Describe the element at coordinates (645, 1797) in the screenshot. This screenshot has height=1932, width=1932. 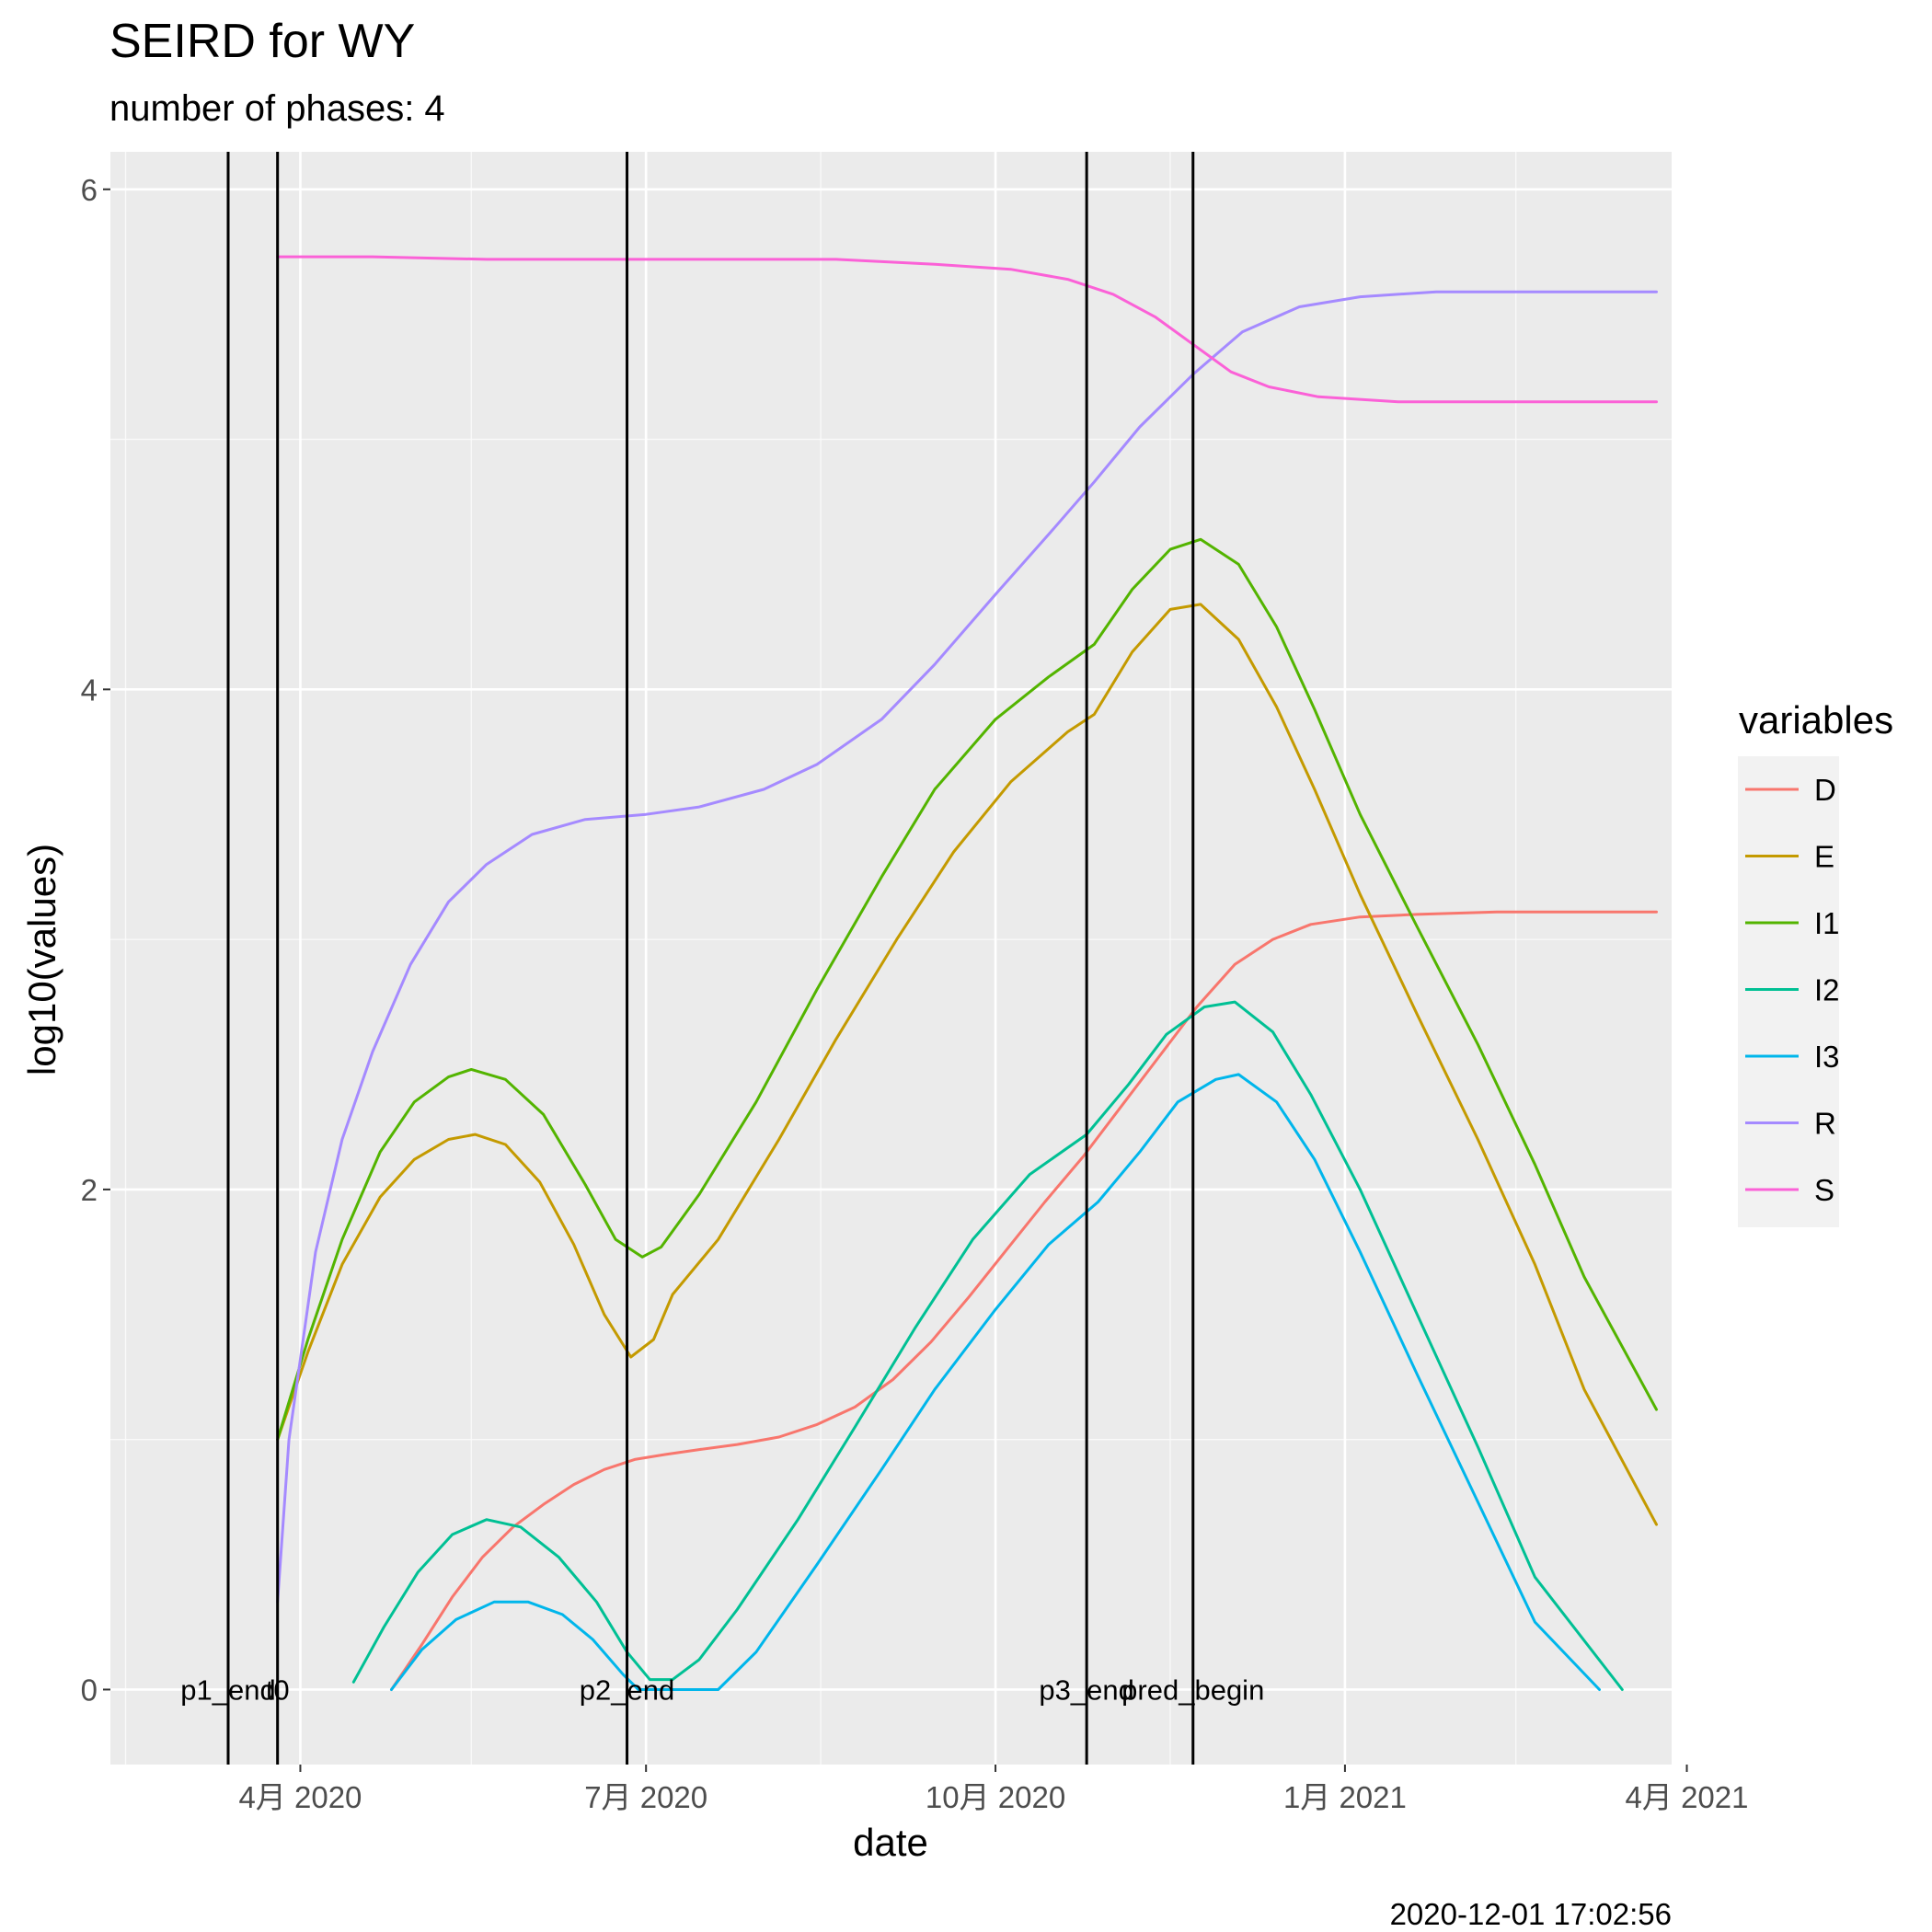
I see `x-tick-label: 7月 2020` at that location.